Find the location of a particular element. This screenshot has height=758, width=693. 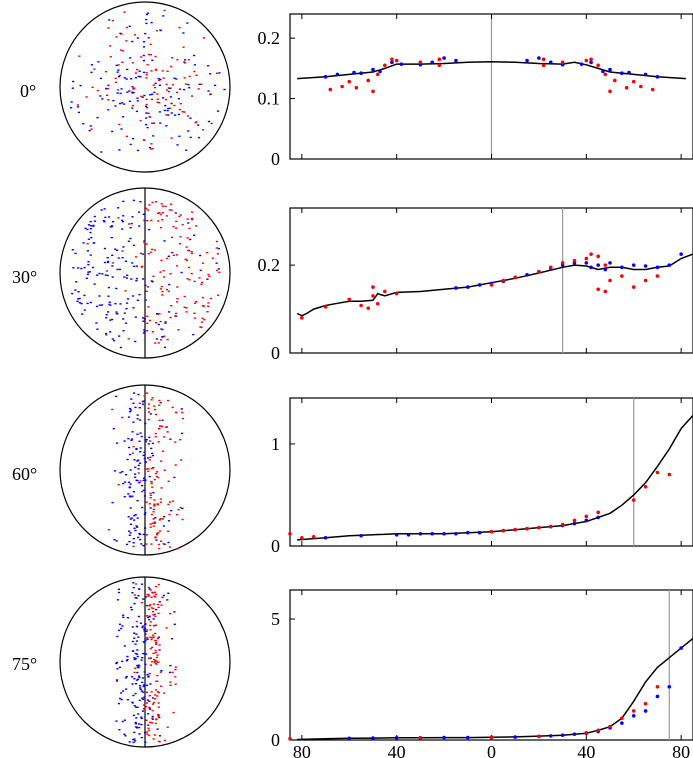

y-tick-label: 0.2 is located at coordinates (269, 265).